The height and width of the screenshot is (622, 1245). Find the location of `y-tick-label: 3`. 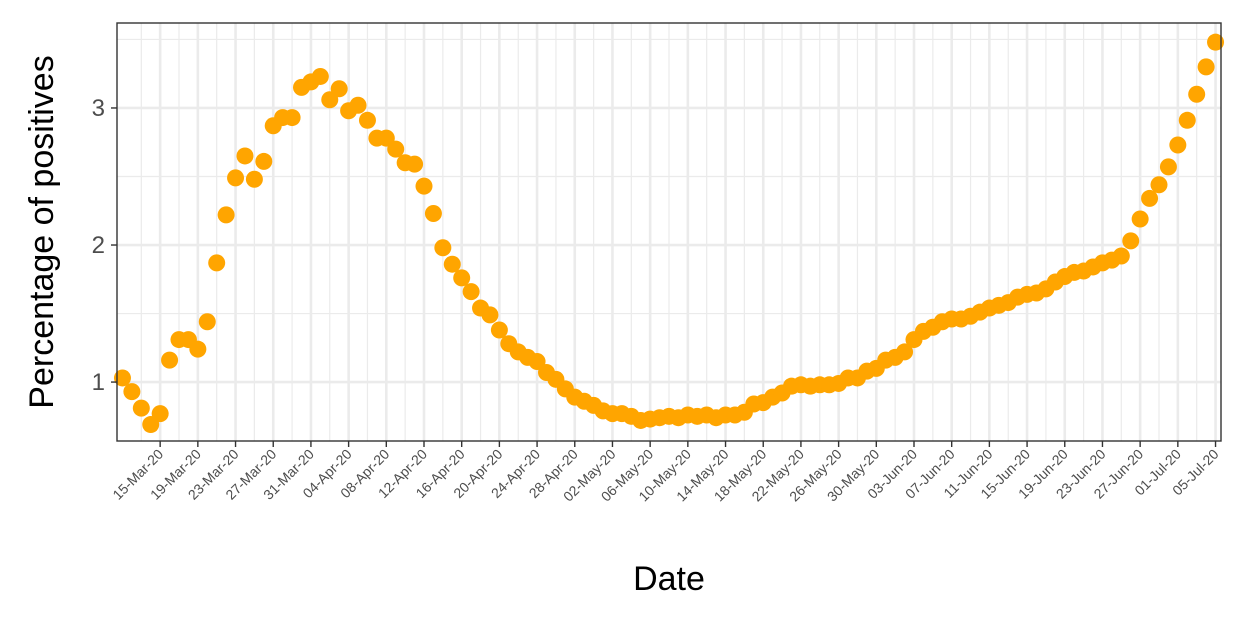

y-tick-label: 3 is located at coordinates (98, 108).